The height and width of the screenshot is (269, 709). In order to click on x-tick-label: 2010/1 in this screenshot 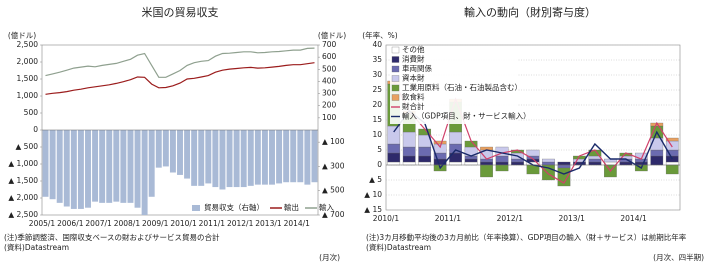, I will do `click(183, 223)`.